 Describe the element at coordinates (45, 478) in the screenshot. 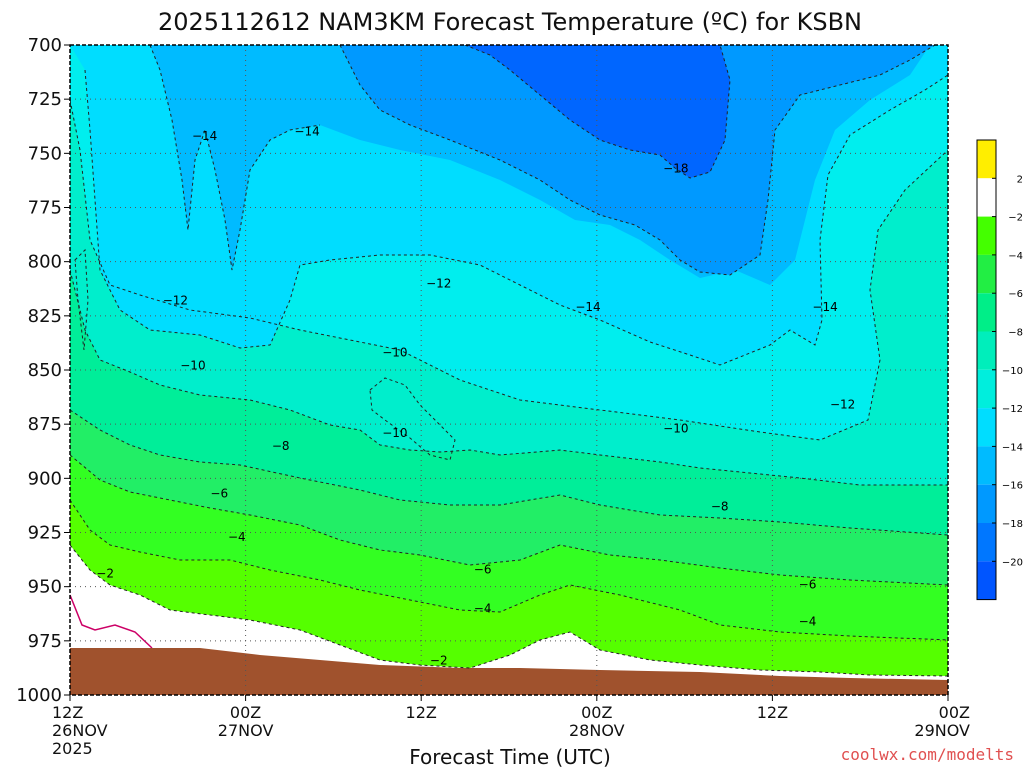

I see `y-tick-label: 900` at that location.